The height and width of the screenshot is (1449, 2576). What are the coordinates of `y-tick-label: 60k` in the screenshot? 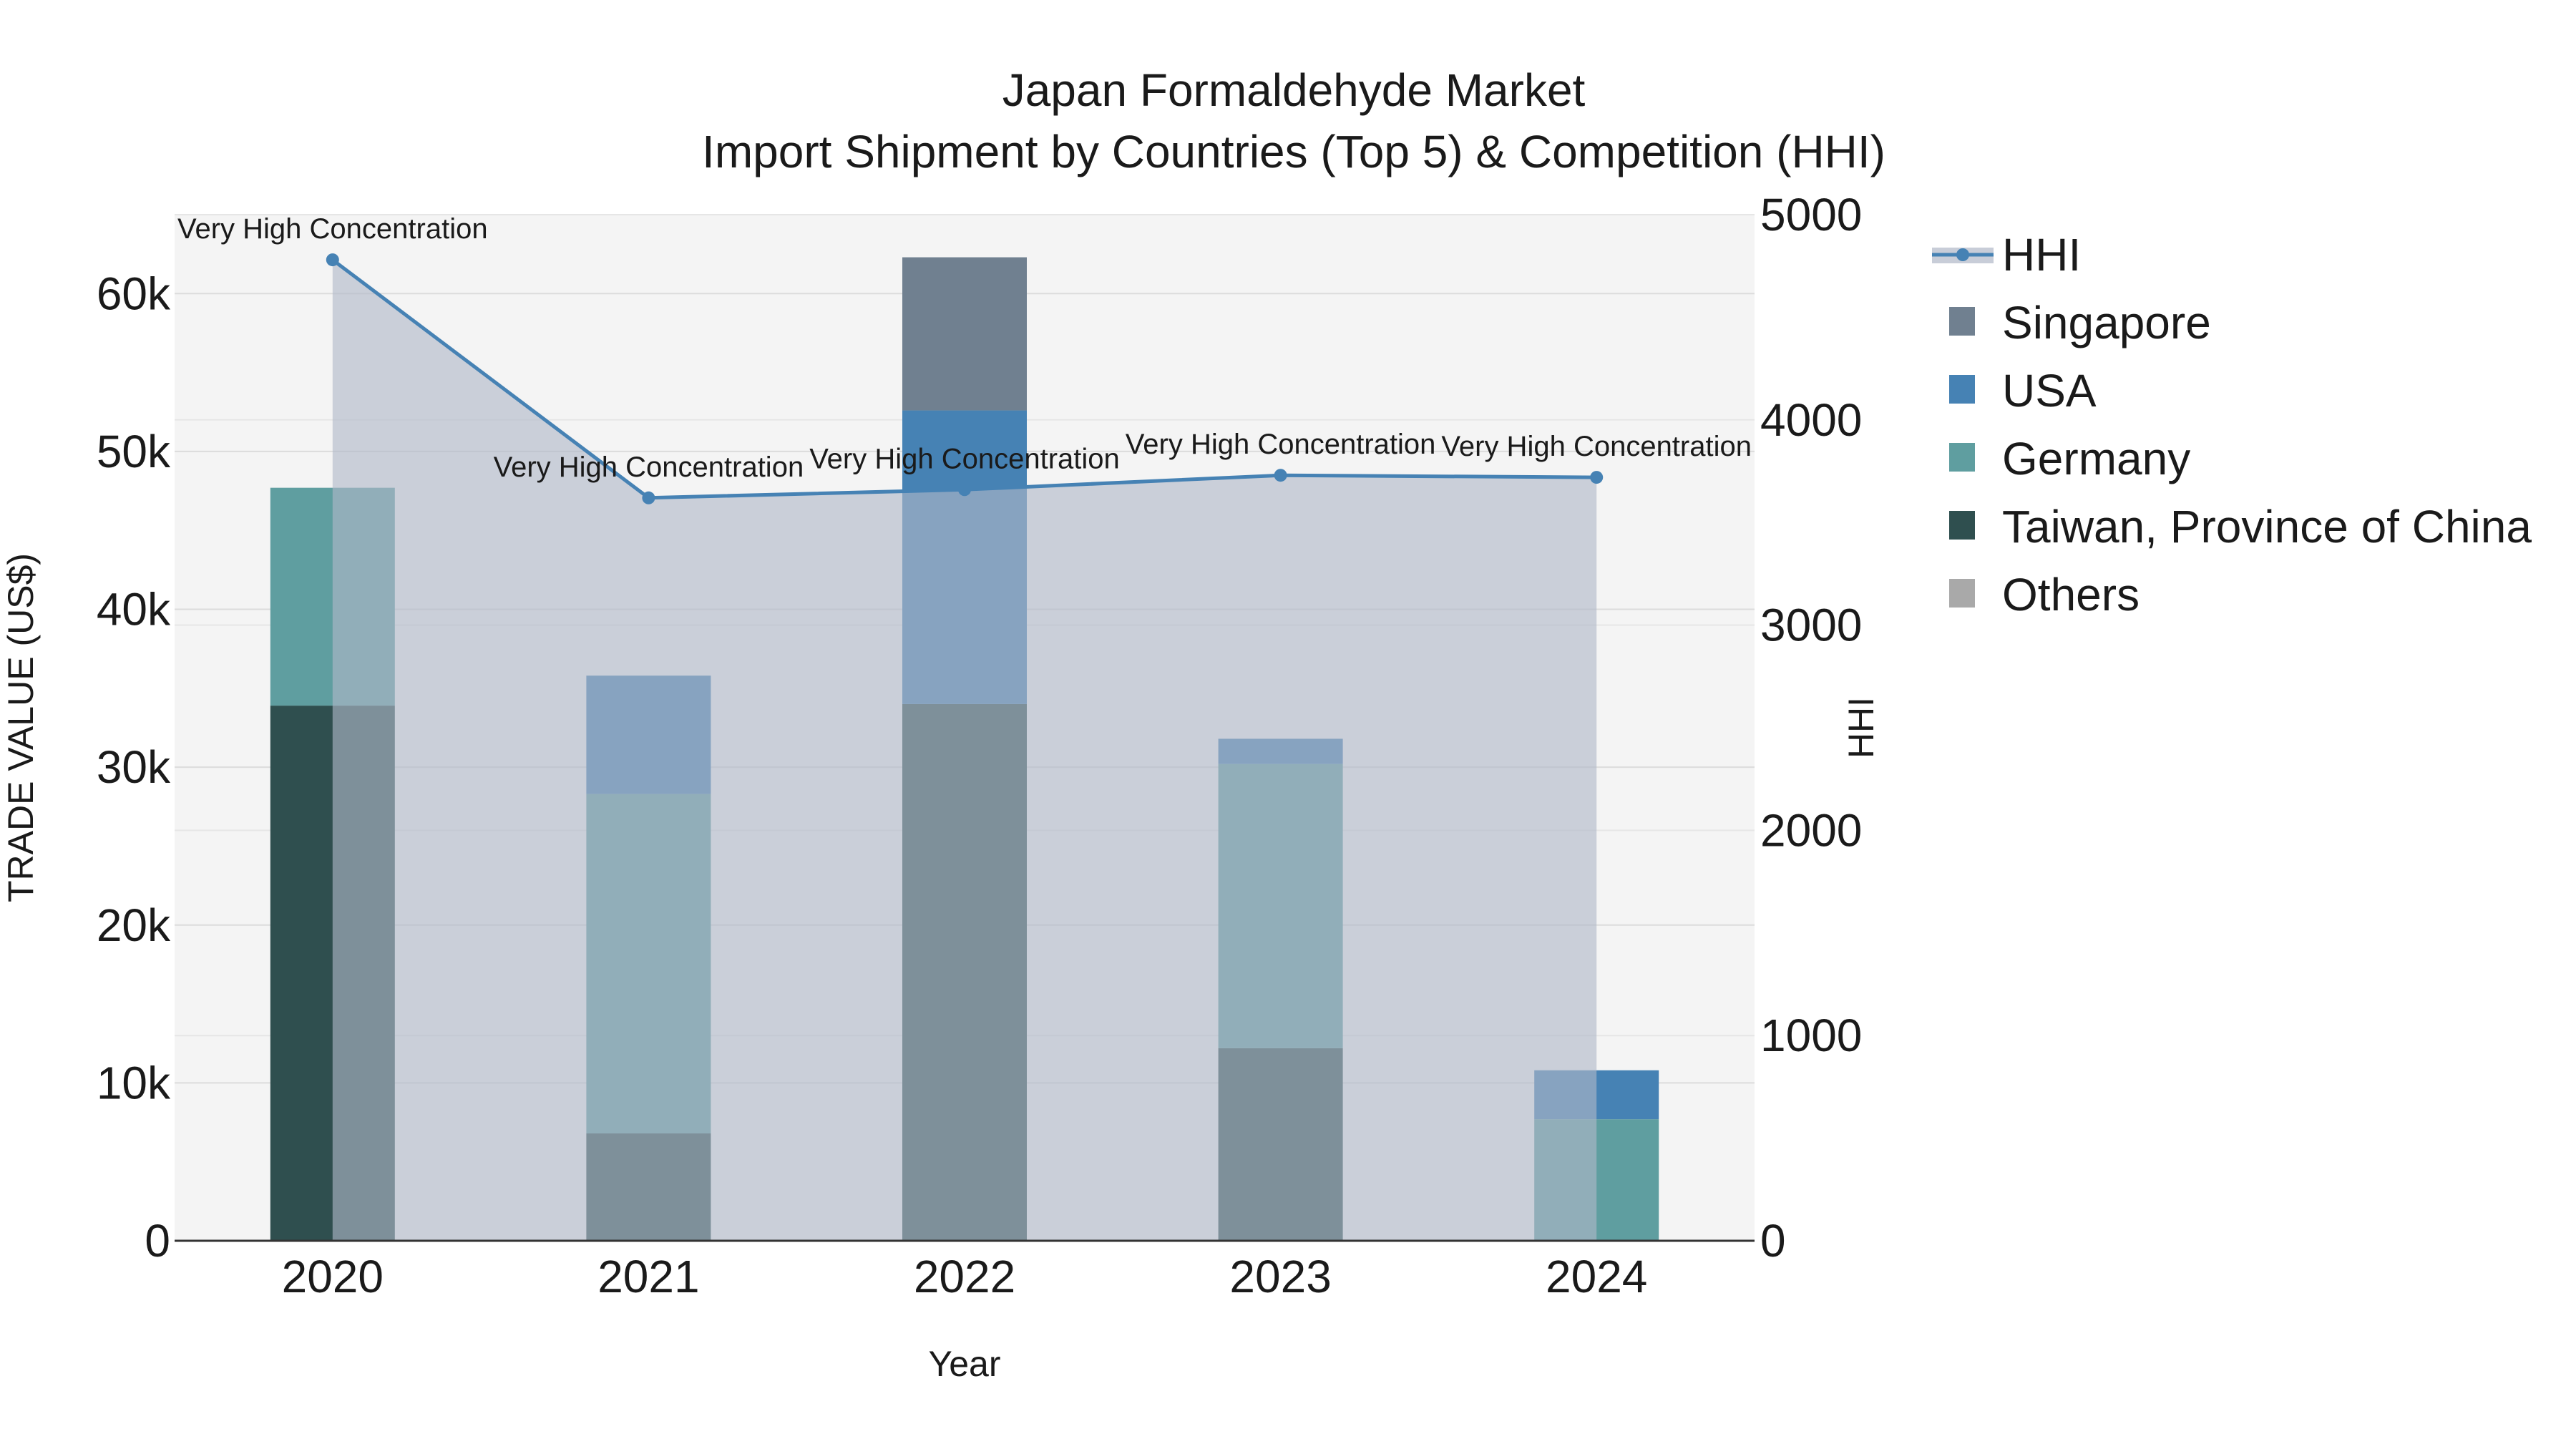 It's located at (134, 293).